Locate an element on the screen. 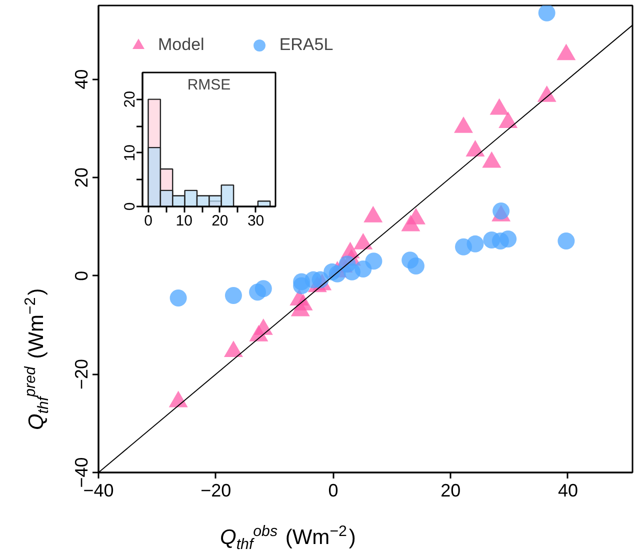  y-tick-label: 40 is located at coordinates (82, 79).